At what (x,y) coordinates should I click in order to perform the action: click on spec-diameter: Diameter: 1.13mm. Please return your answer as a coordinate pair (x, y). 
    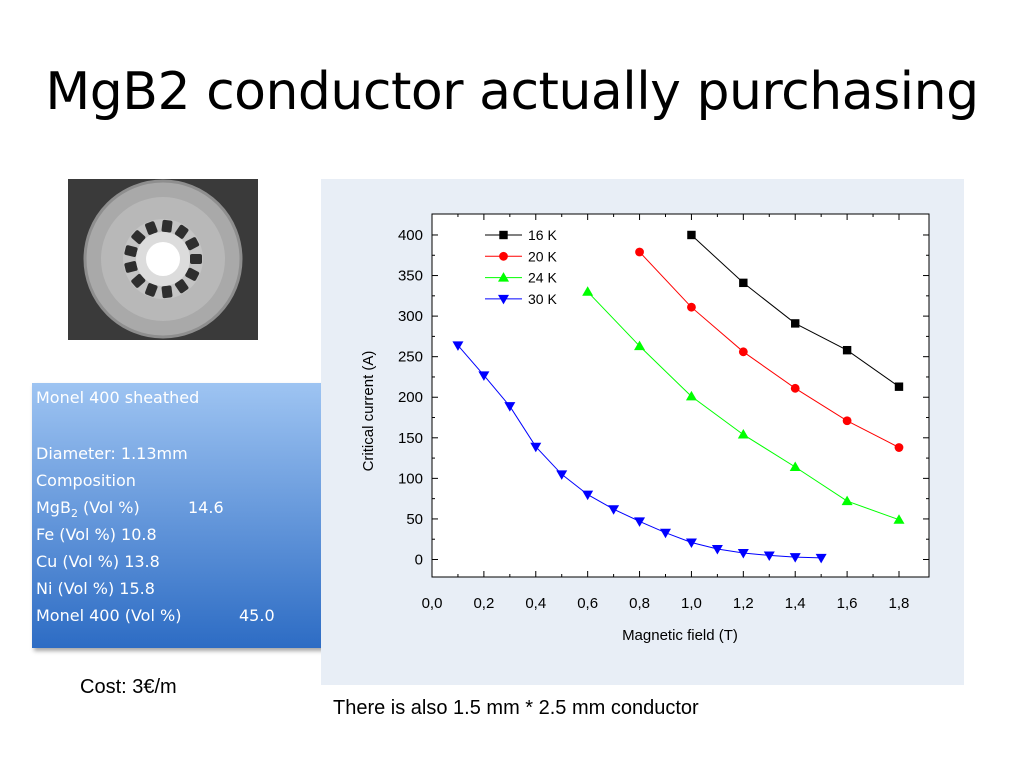
    Looking at the image, I should click on (112, 453).